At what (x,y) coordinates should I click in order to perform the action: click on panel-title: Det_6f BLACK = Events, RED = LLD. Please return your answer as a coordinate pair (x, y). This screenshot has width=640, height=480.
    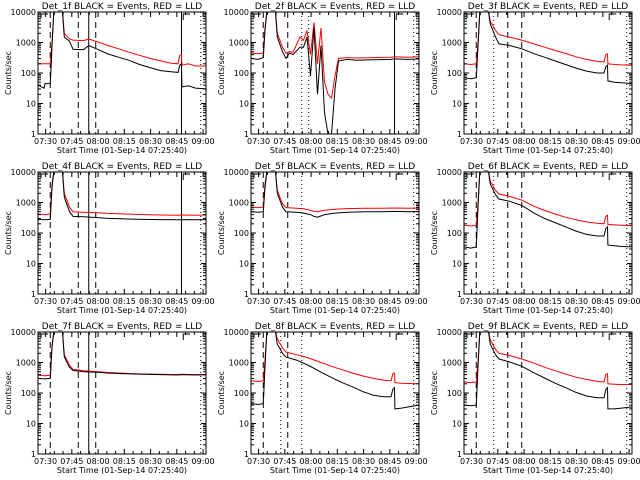
    Looking at the image, I should click on (548, 167).